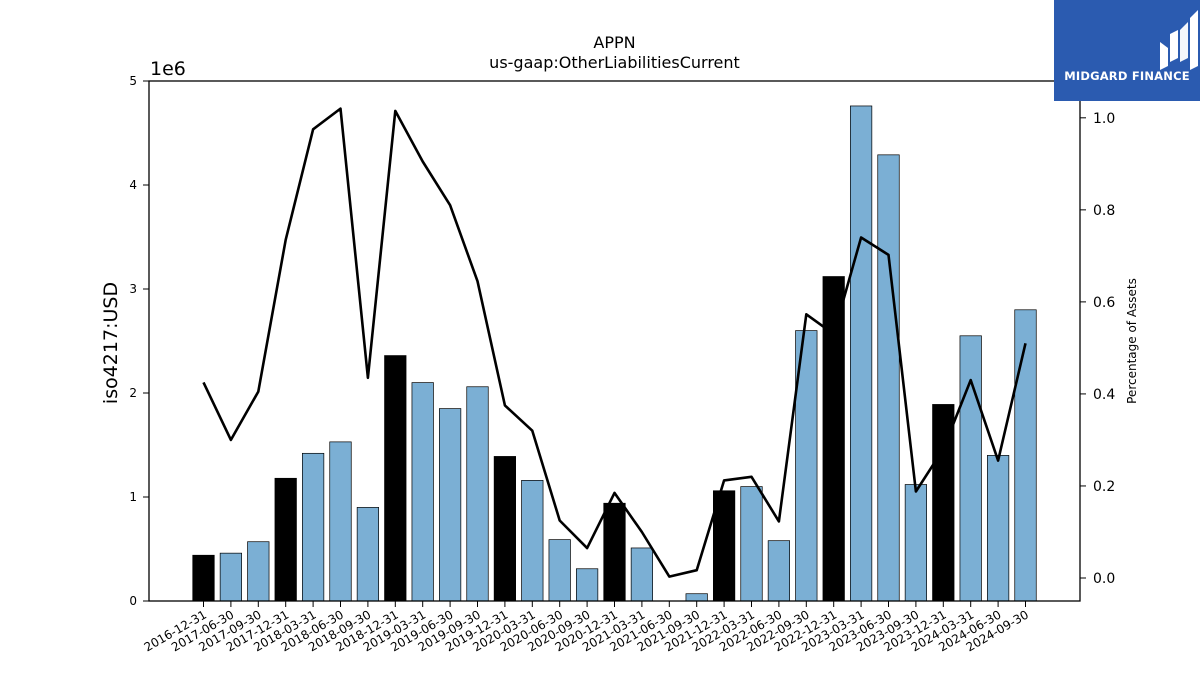 The height and width of the screenshot is (675, 1200). Describe the element at coordinates (133, 81) in the screenshot. I see `y-tick-label: 5` at that location.